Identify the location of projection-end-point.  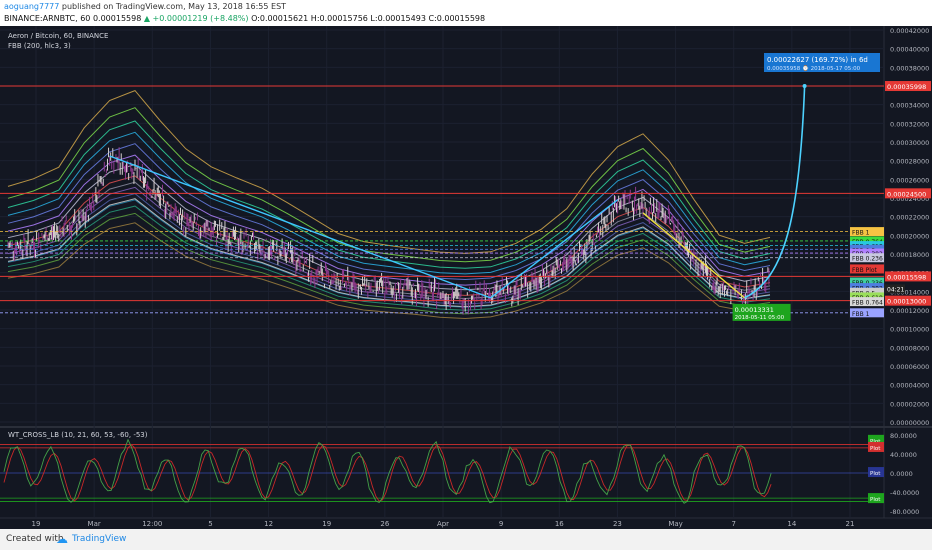
(804, 86).